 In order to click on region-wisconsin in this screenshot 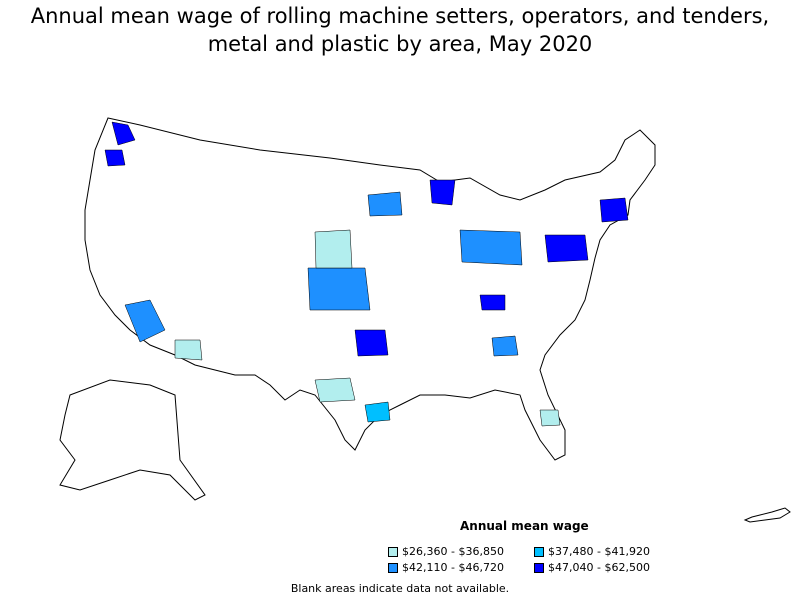, I will do `click(442, 192)`.